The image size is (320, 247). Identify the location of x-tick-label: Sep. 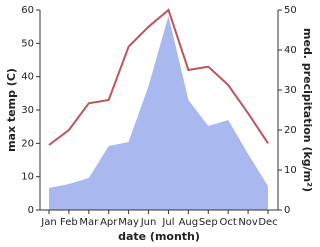
(208, 222).